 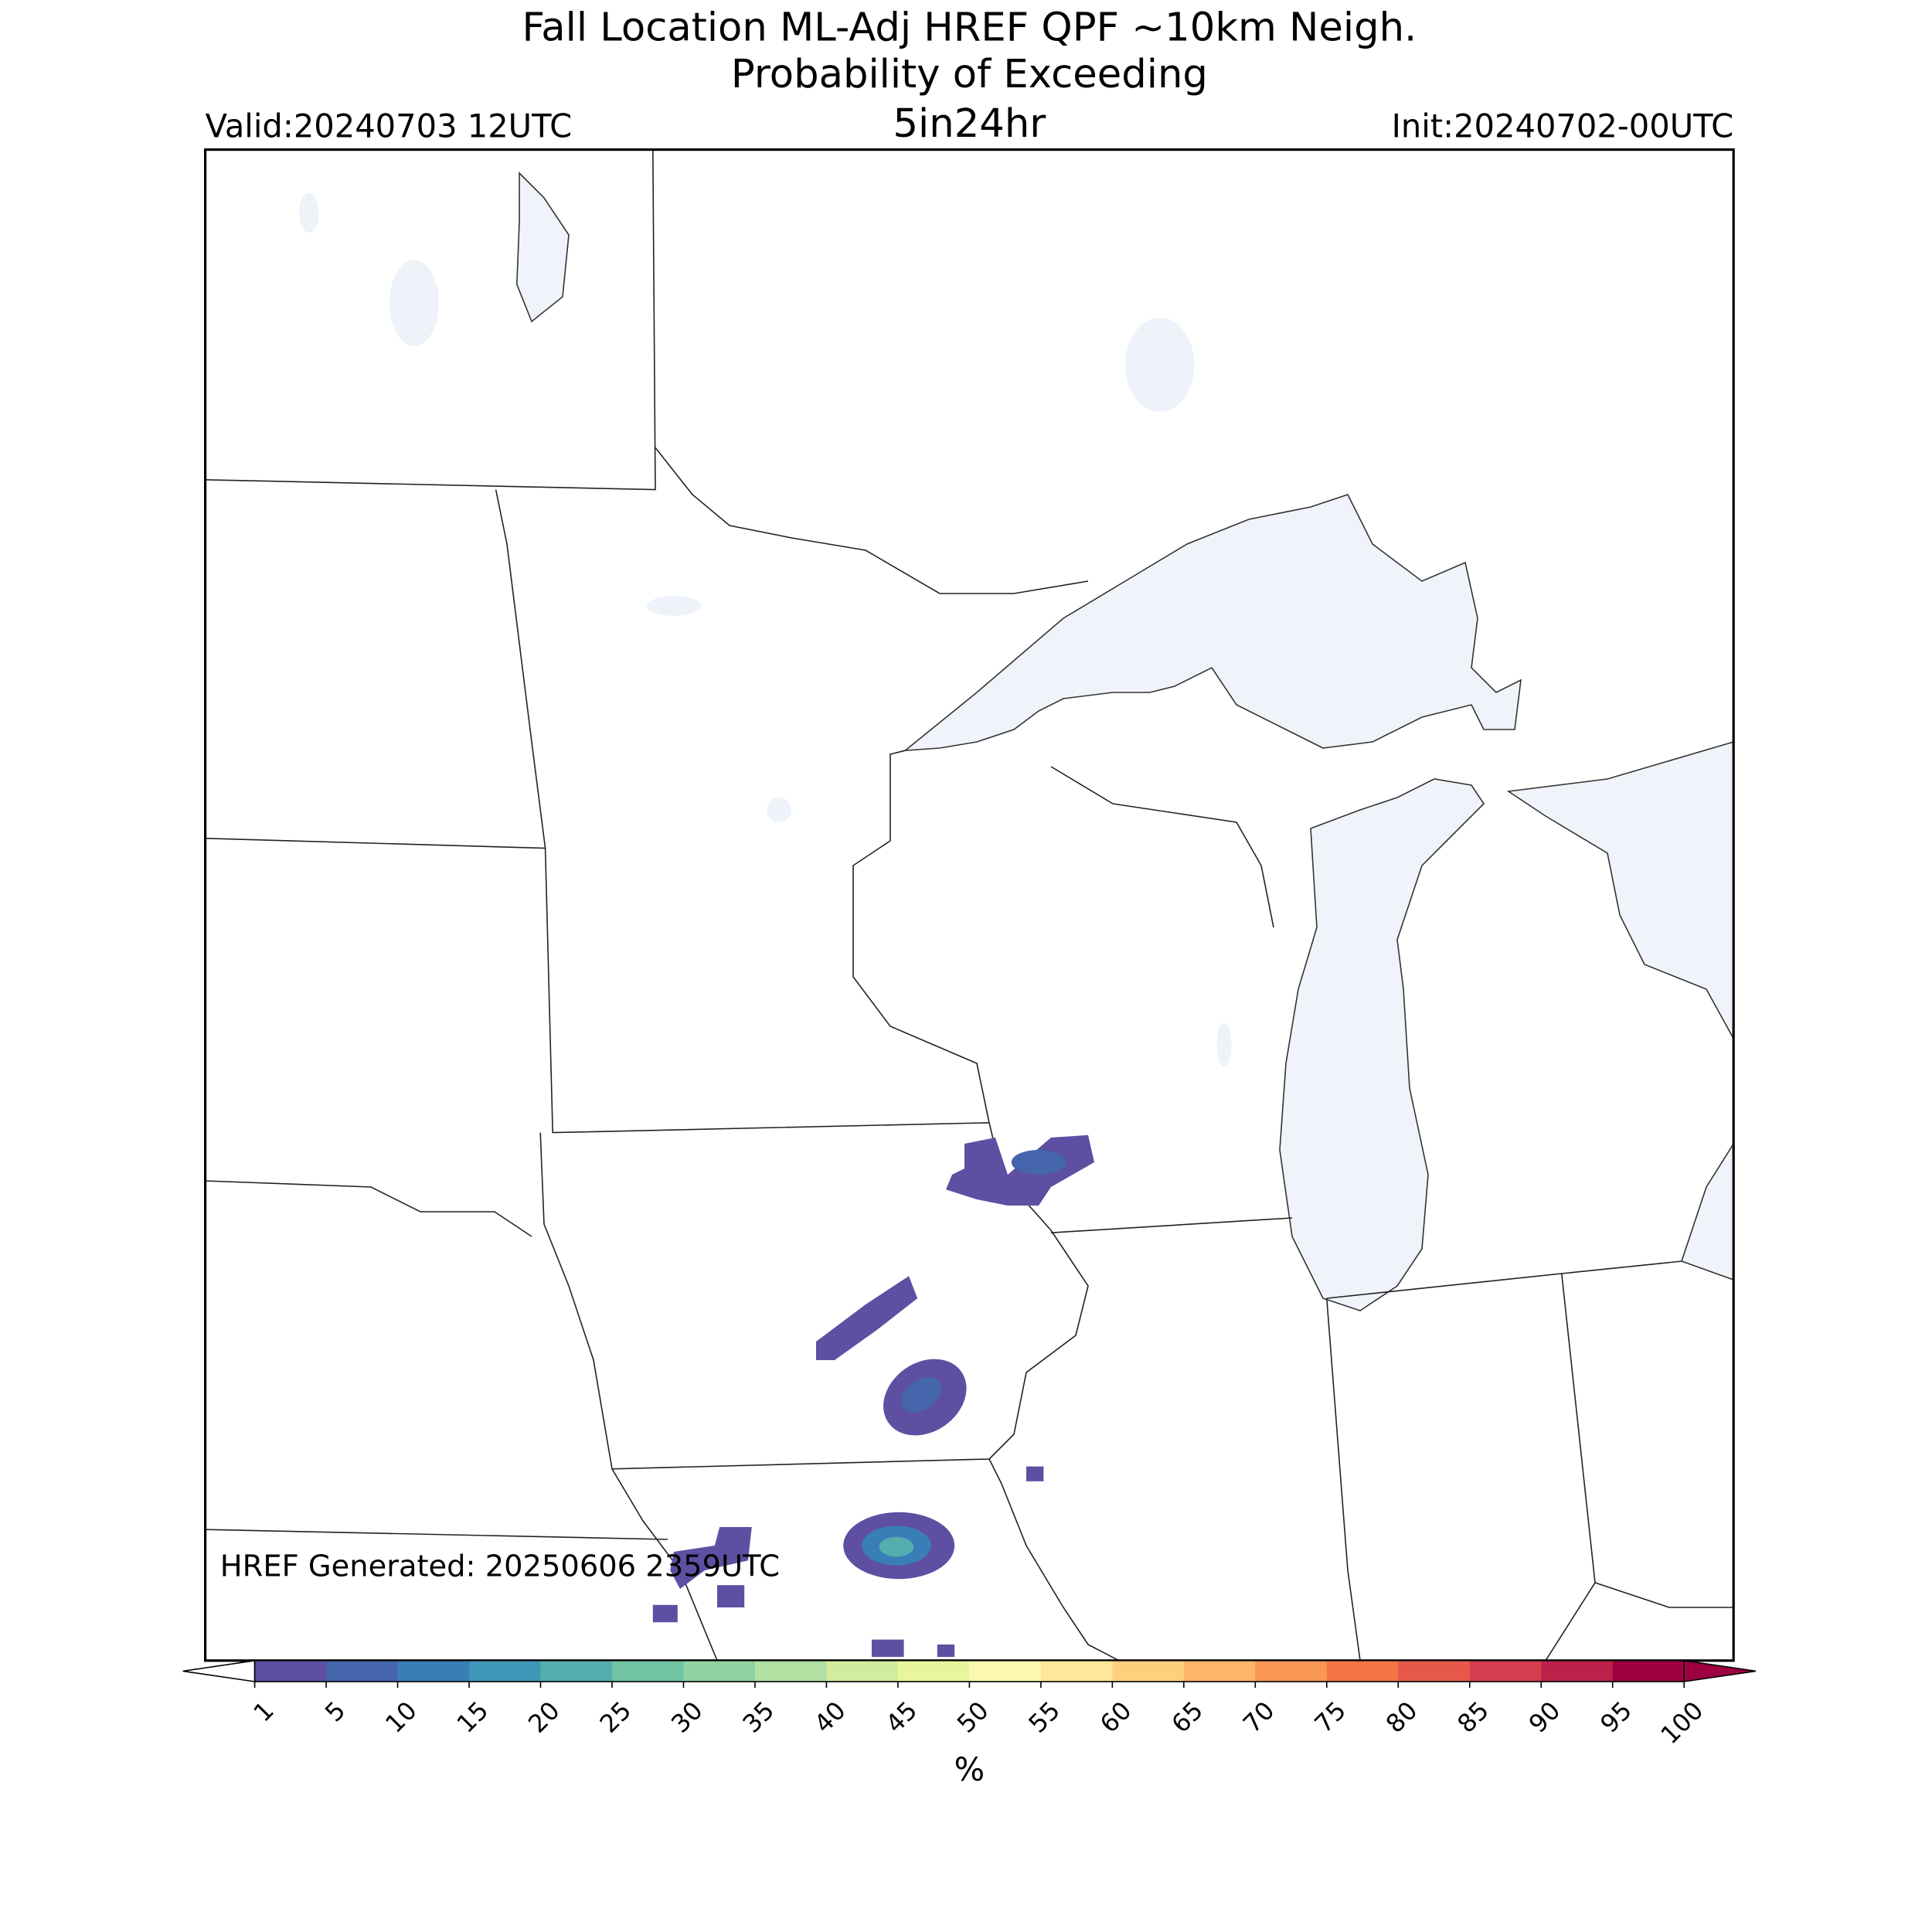 I want to click on colorbar-tick-label: 1, so click(x=264, y=1712).